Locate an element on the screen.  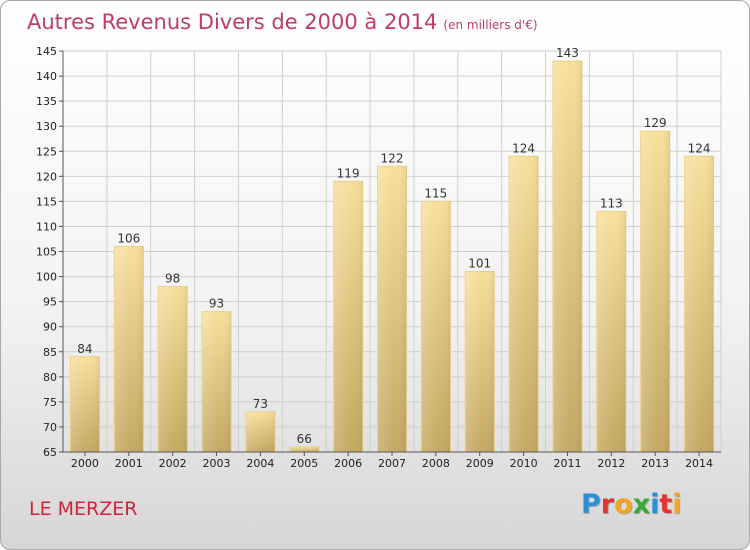
proxiti-logo: Proxiti is located at coordinates (631, 504).